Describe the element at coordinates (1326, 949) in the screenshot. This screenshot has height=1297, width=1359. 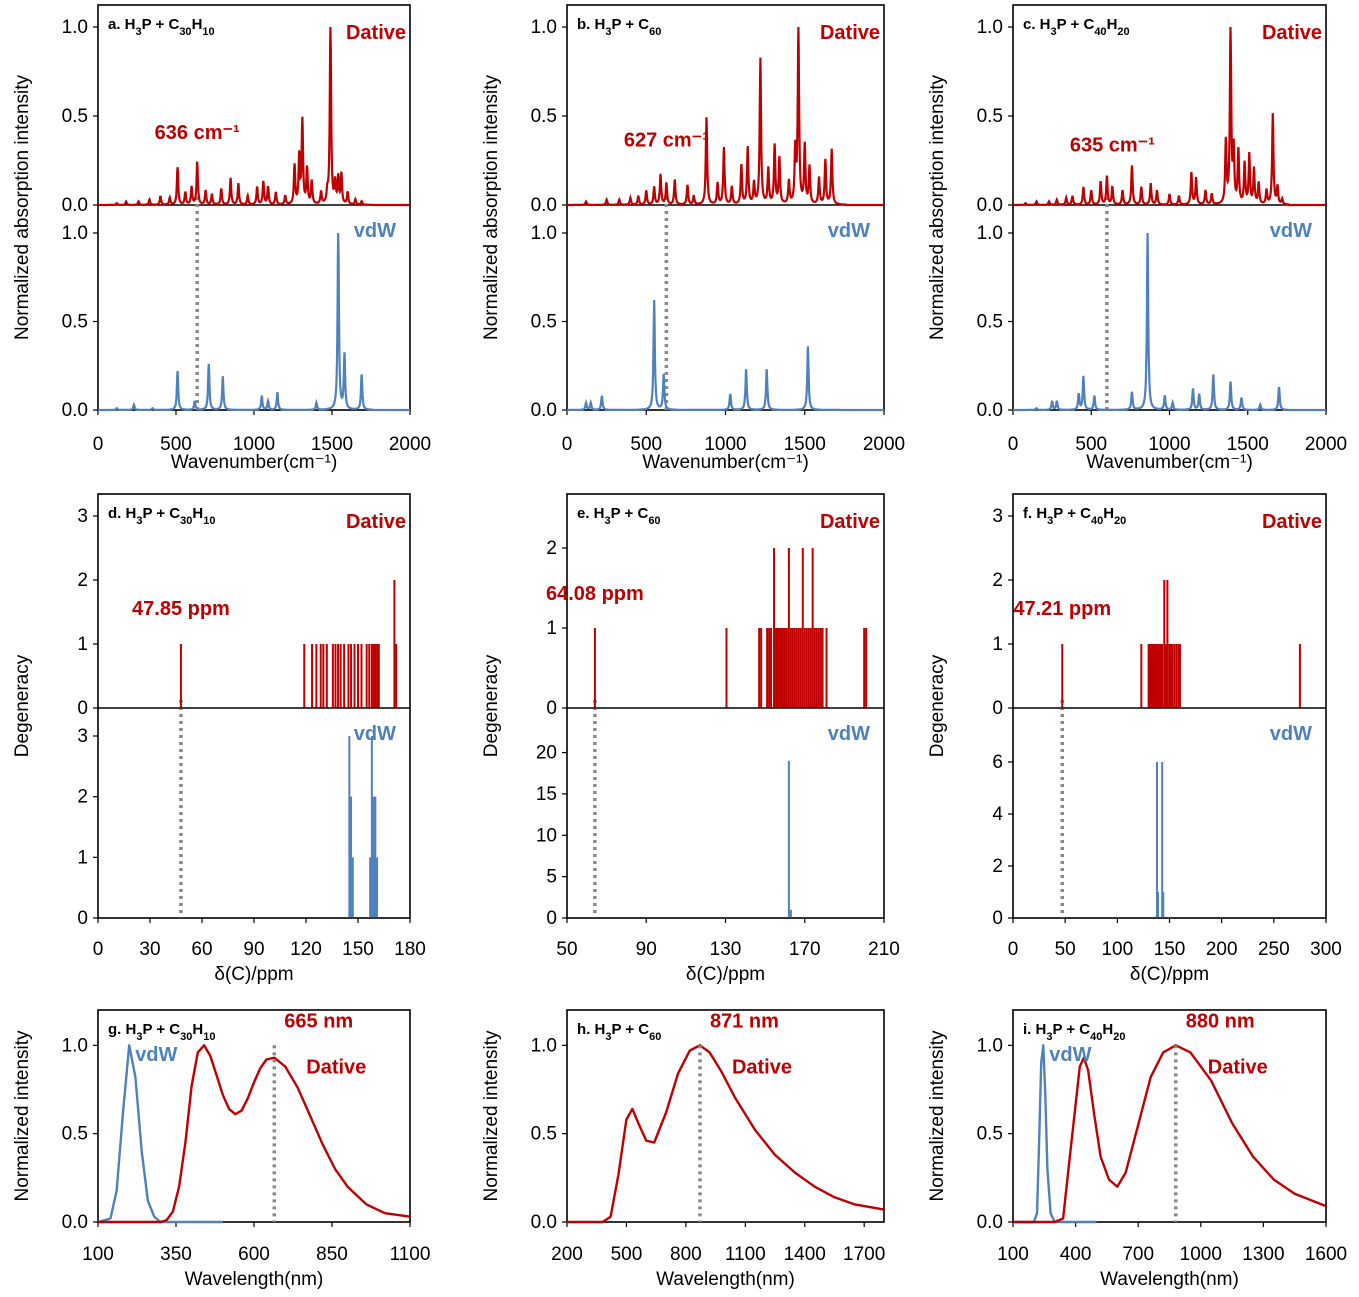
I see `x-tick-label: 300` at that location.